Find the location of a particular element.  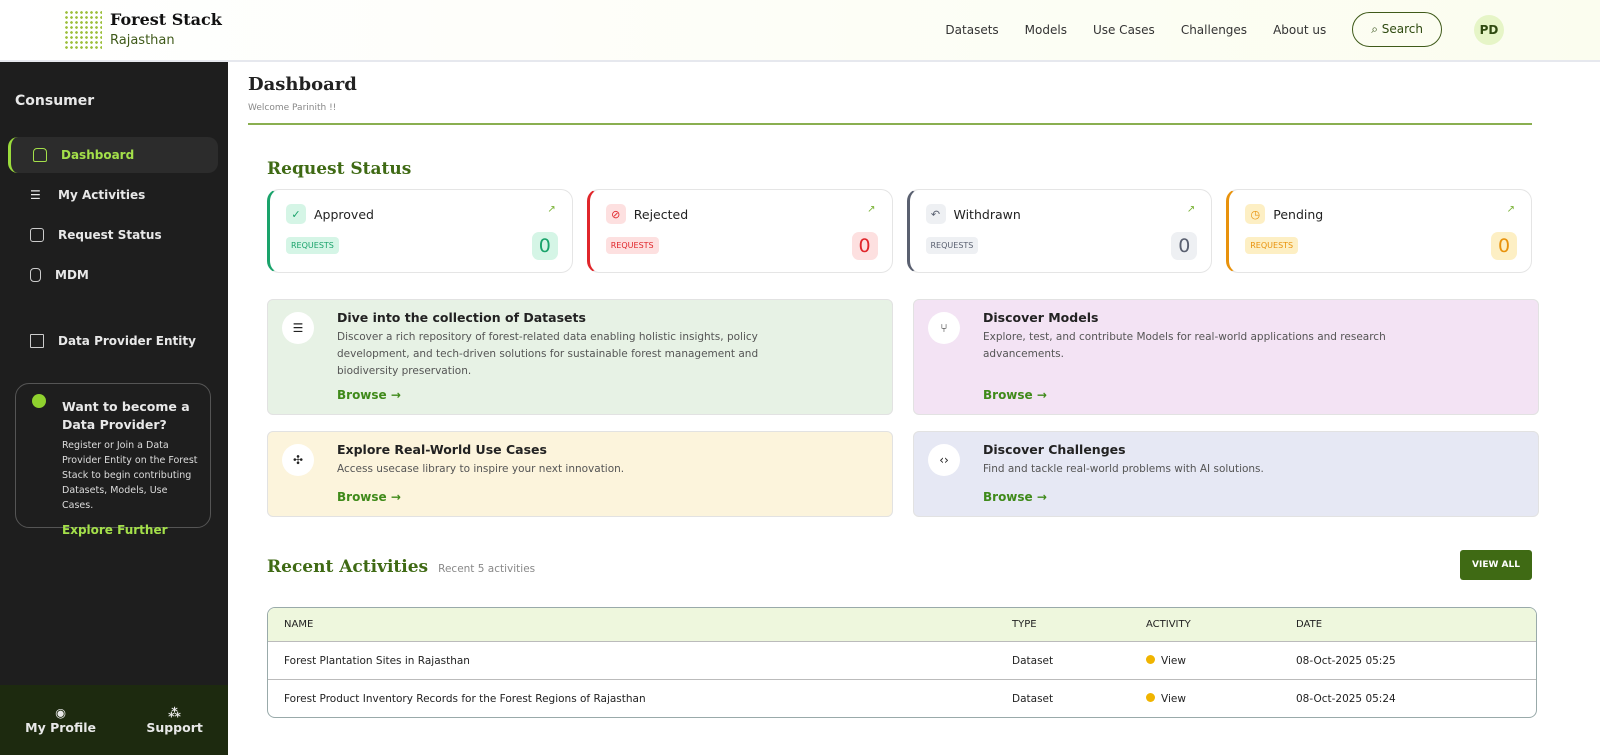

column-header-name: NAME is located at coordinates (299, 624).